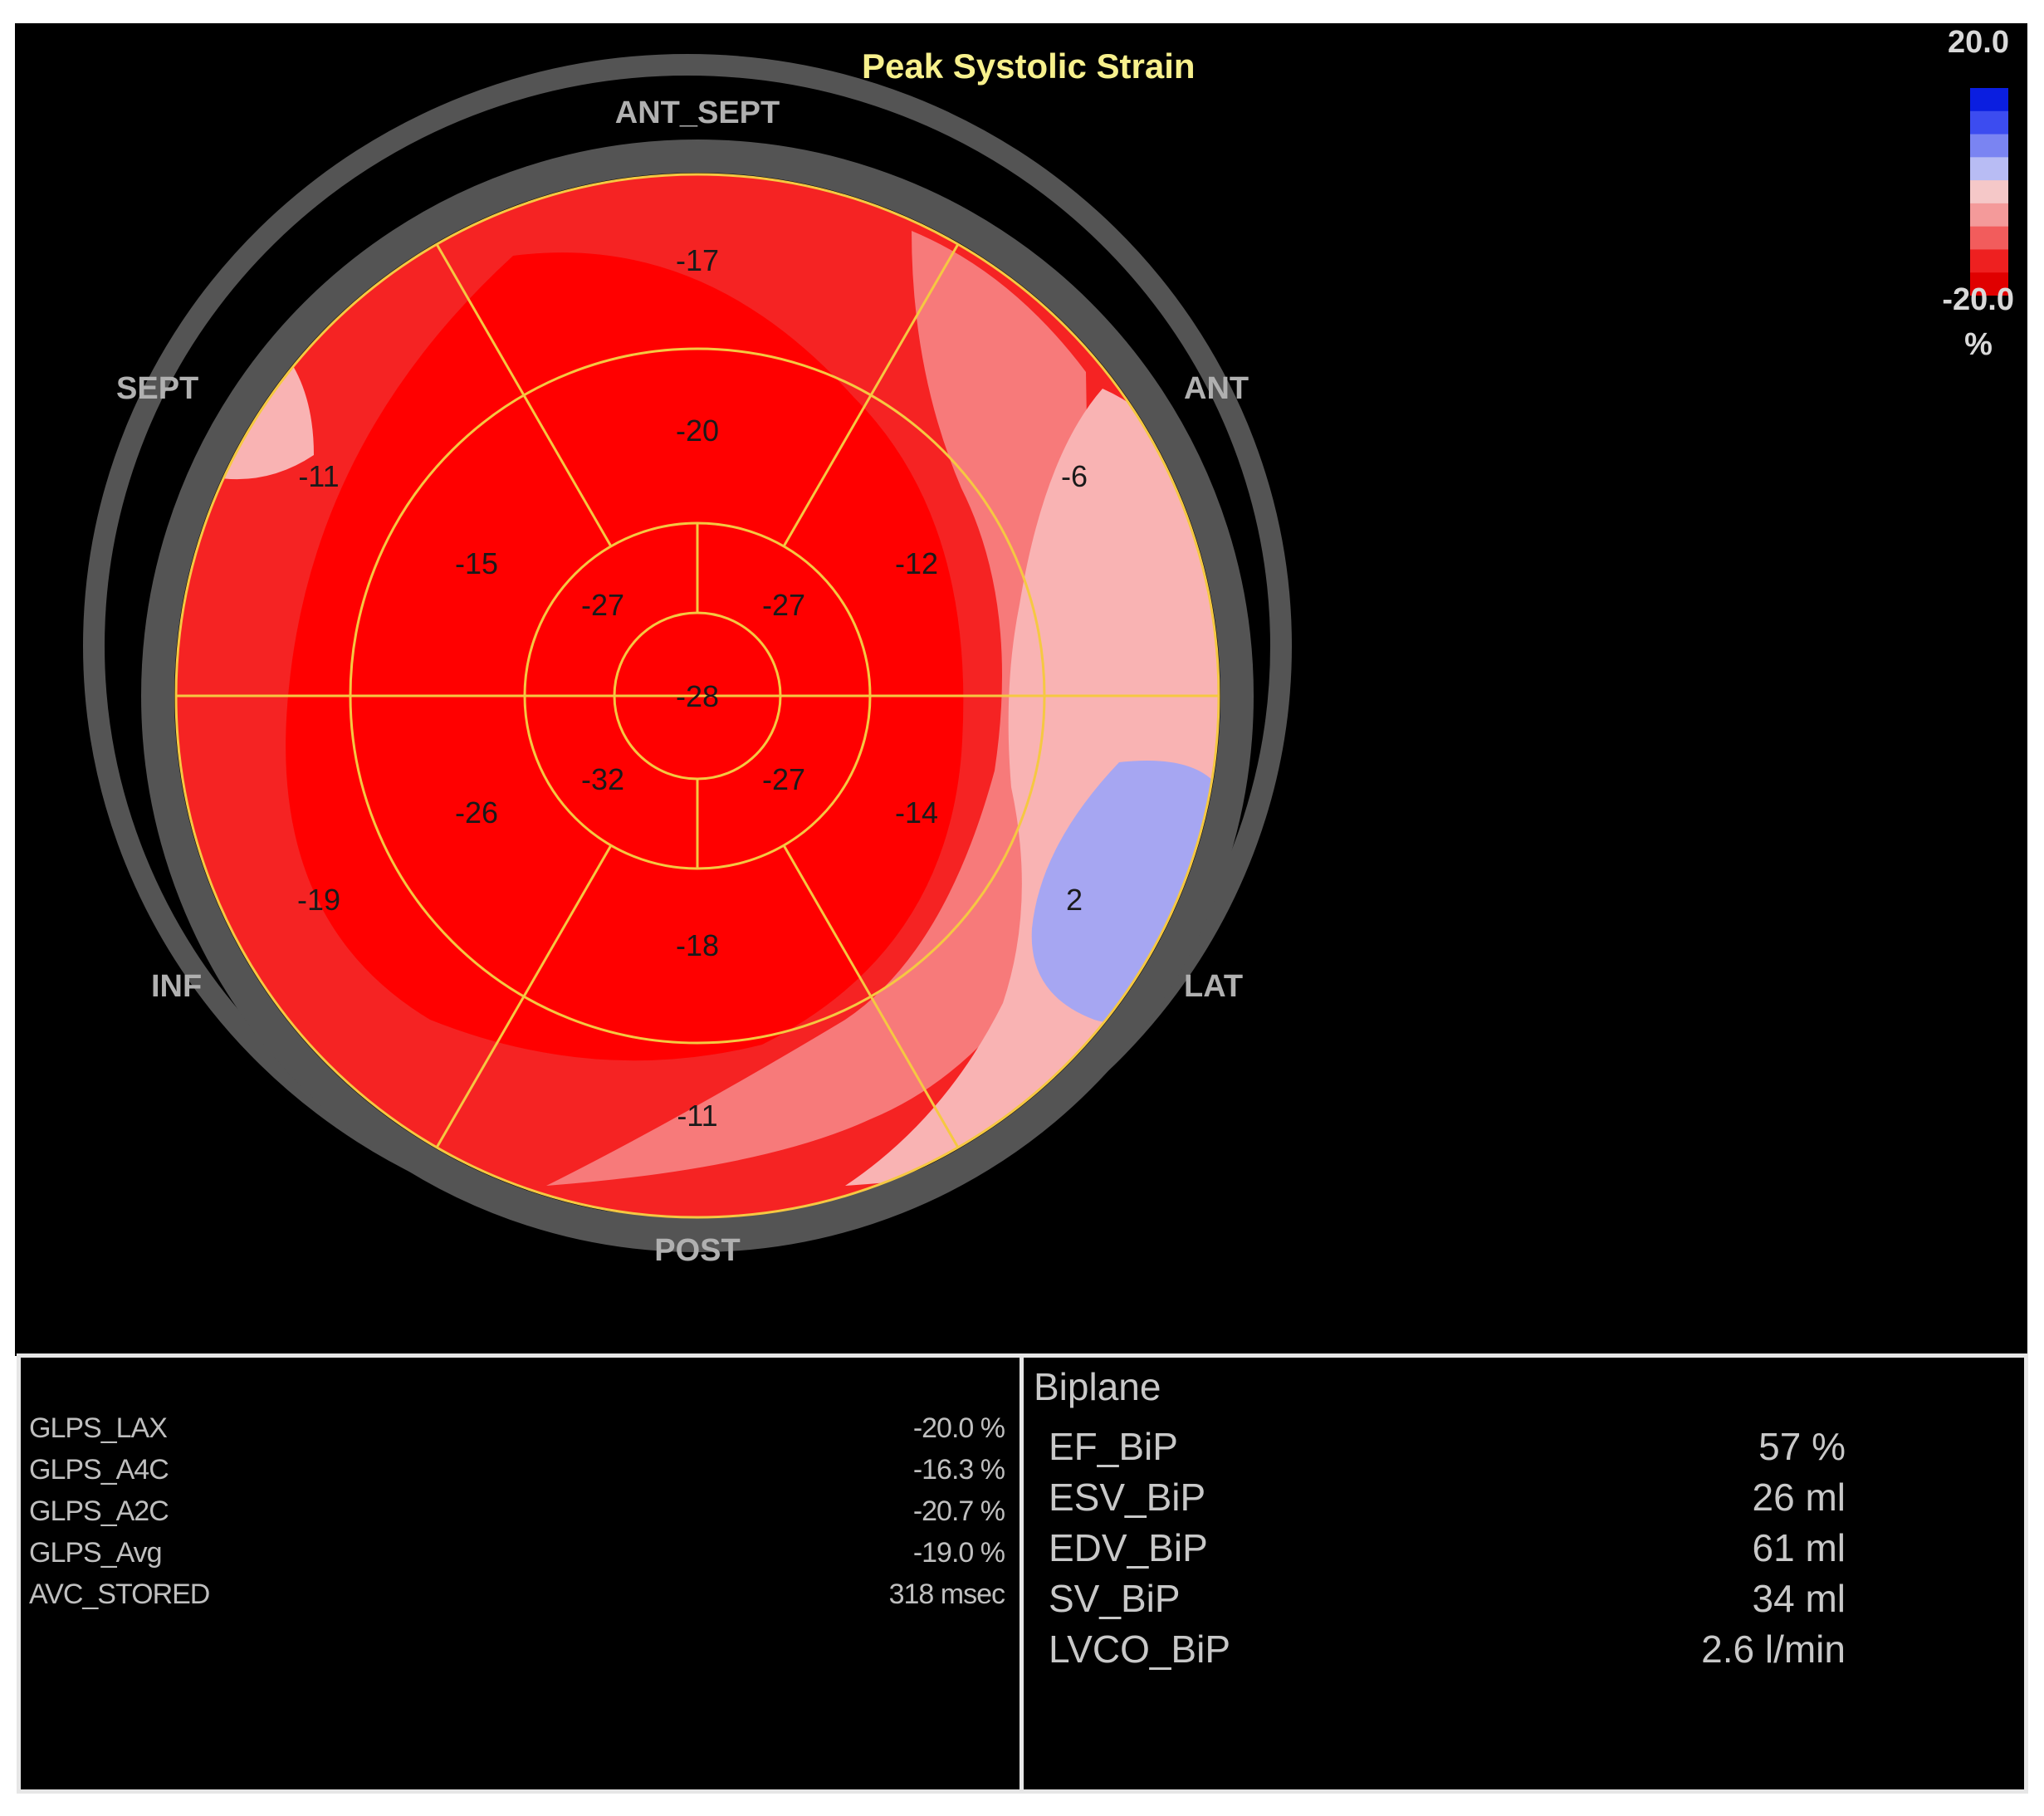 This screenshot has height=1816, width=2044. What do you see at coordinates (99, 1511) in the screenshot?
I see `glps-label: GLPS_A2C` at bounding box center [99, 1511].